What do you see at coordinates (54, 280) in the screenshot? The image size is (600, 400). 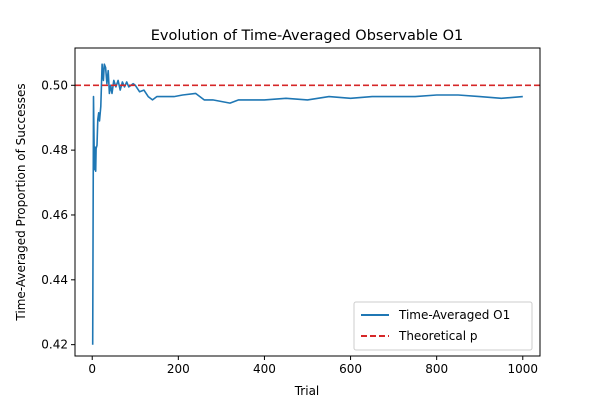 I see `y-tick-label: 0.44` at bounding box center [54, 280].